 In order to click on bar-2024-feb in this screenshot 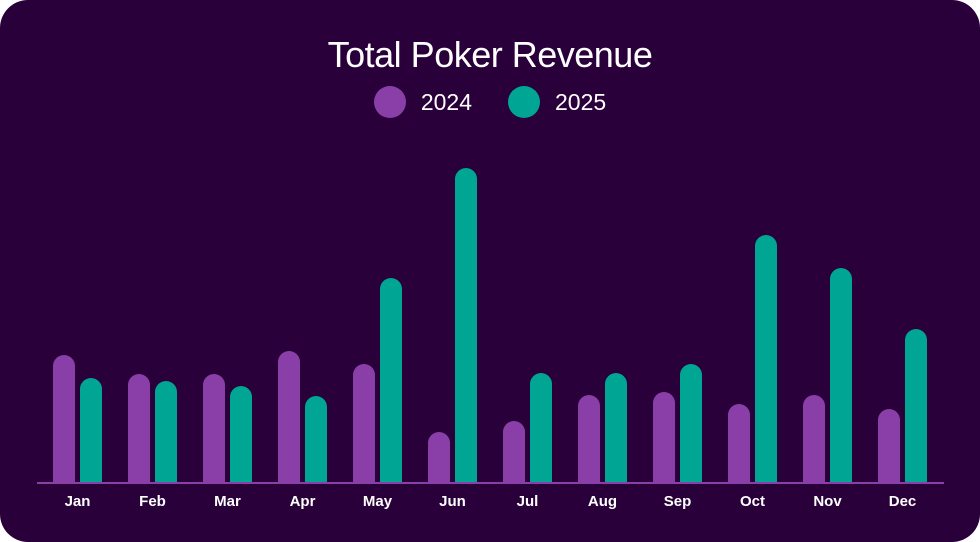, I will do `click(139, 428)`.